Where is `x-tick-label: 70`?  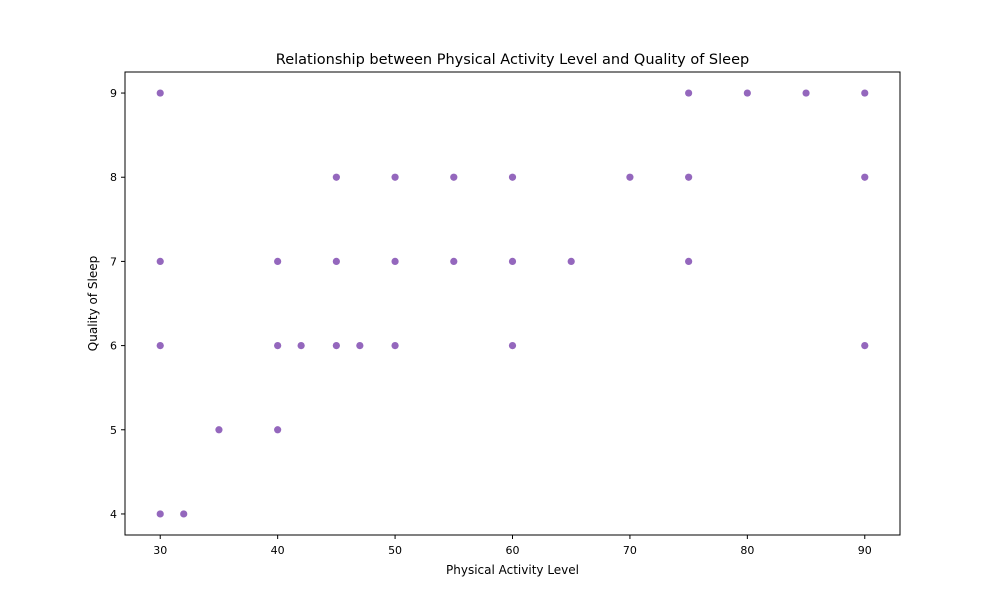
x-tick-label: 70 is located at coordinates (630, 550).